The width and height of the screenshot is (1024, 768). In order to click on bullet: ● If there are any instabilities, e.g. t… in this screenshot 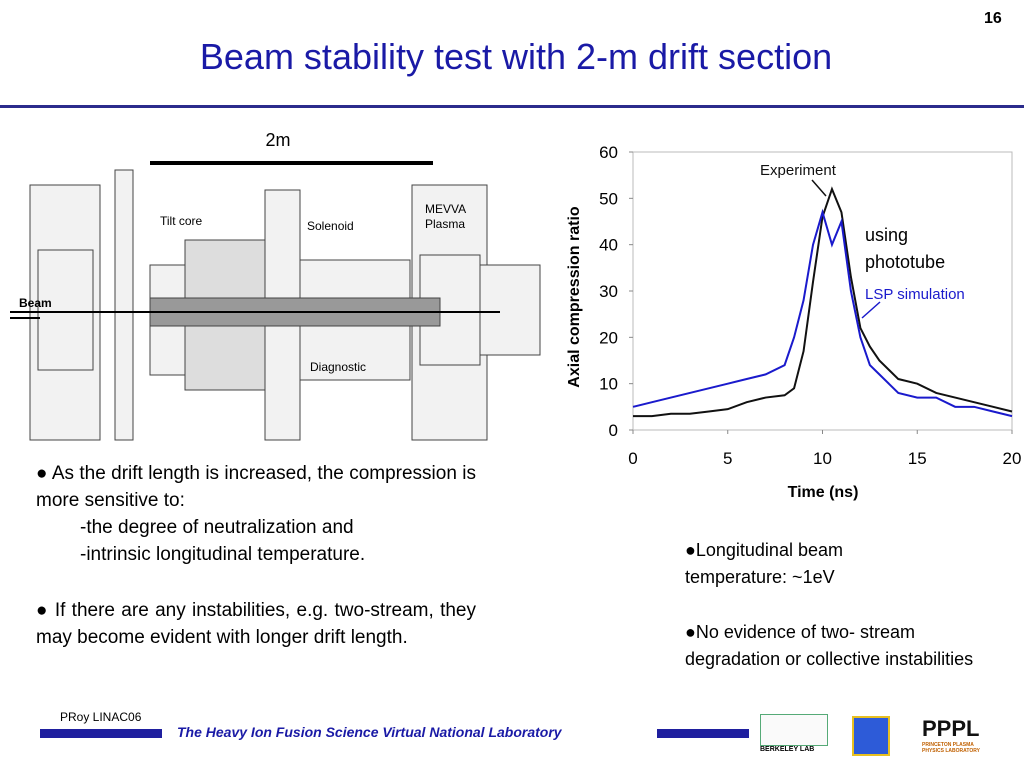, I will do `click(256, 624)`.